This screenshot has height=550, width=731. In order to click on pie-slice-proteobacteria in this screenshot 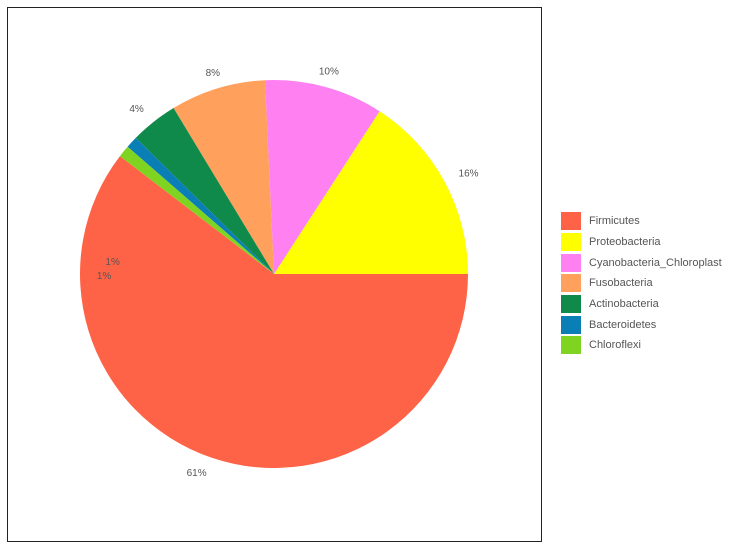, I will do `click(371, 192)`.